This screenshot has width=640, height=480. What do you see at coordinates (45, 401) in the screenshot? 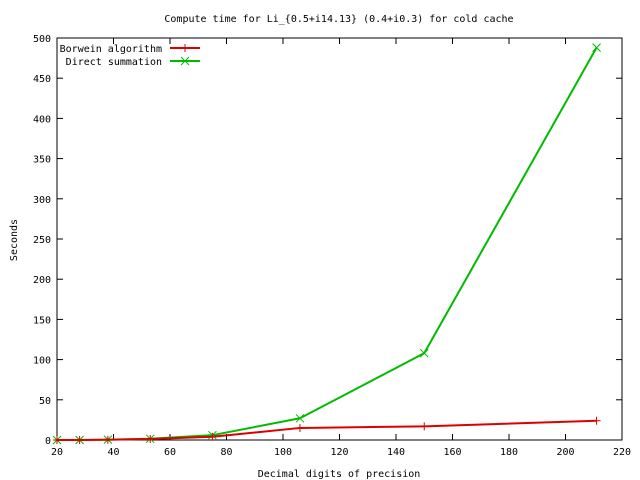
I see `y-tick-label: 50` at bounding box center [45, 401].